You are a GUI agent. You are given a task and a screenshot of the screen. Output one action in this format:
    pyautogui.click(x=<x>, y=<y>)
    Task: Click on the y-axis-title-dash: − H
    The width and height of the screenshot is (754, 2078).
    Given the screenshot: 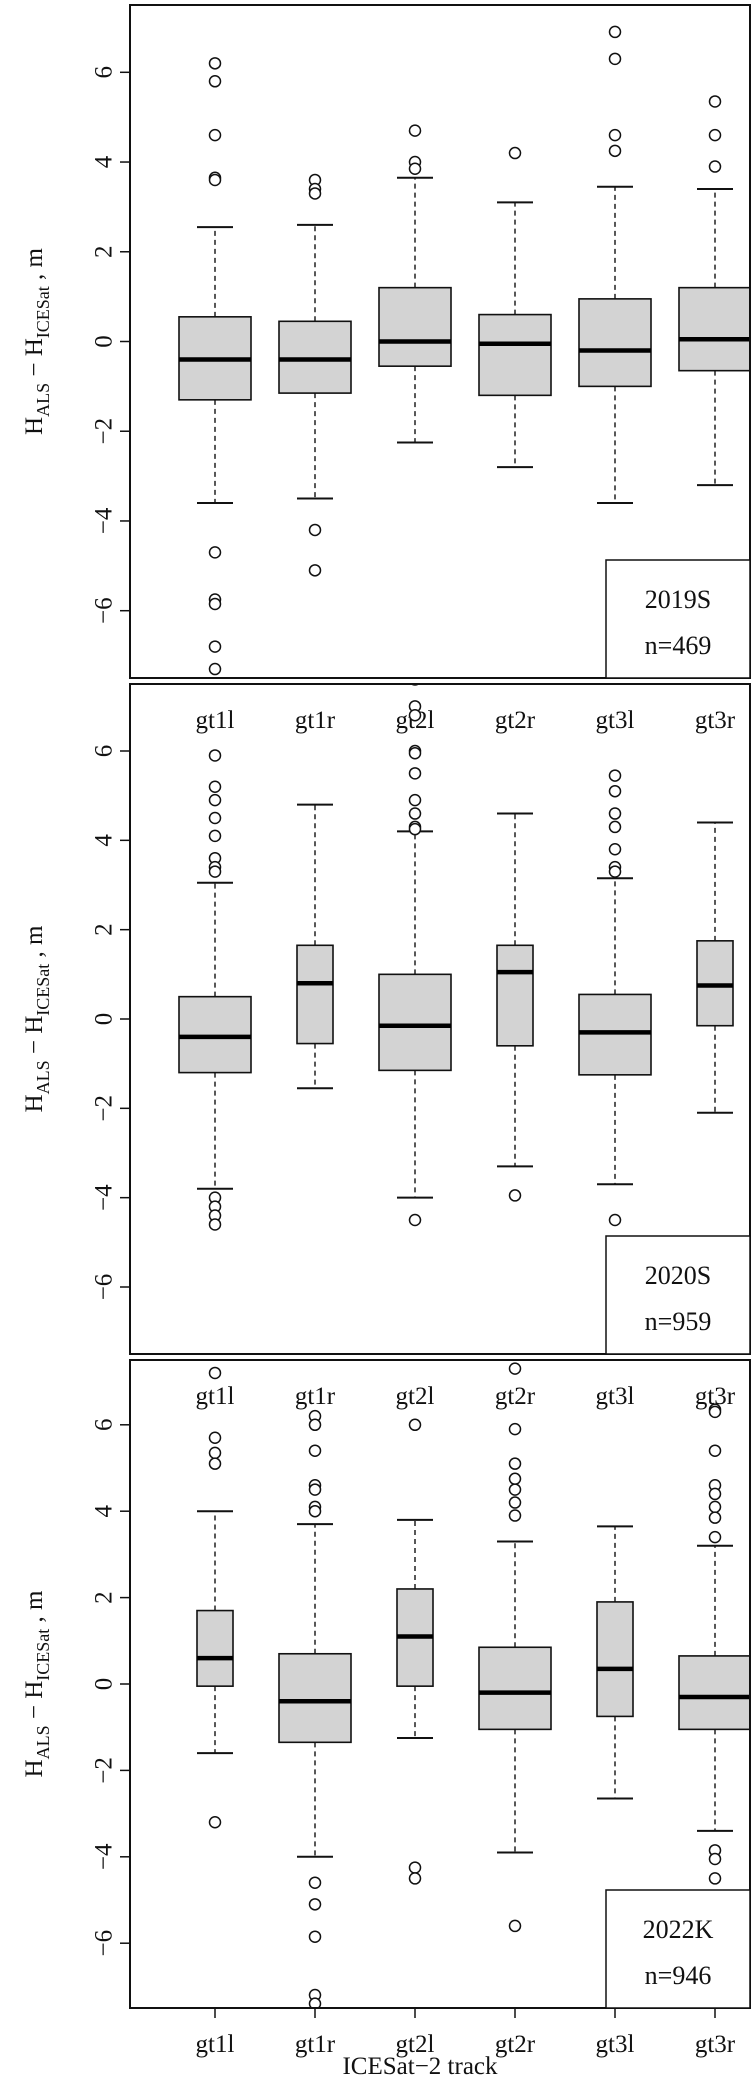 What is the action you would take?
    pyautogui.click(x=34, y=1703)
    